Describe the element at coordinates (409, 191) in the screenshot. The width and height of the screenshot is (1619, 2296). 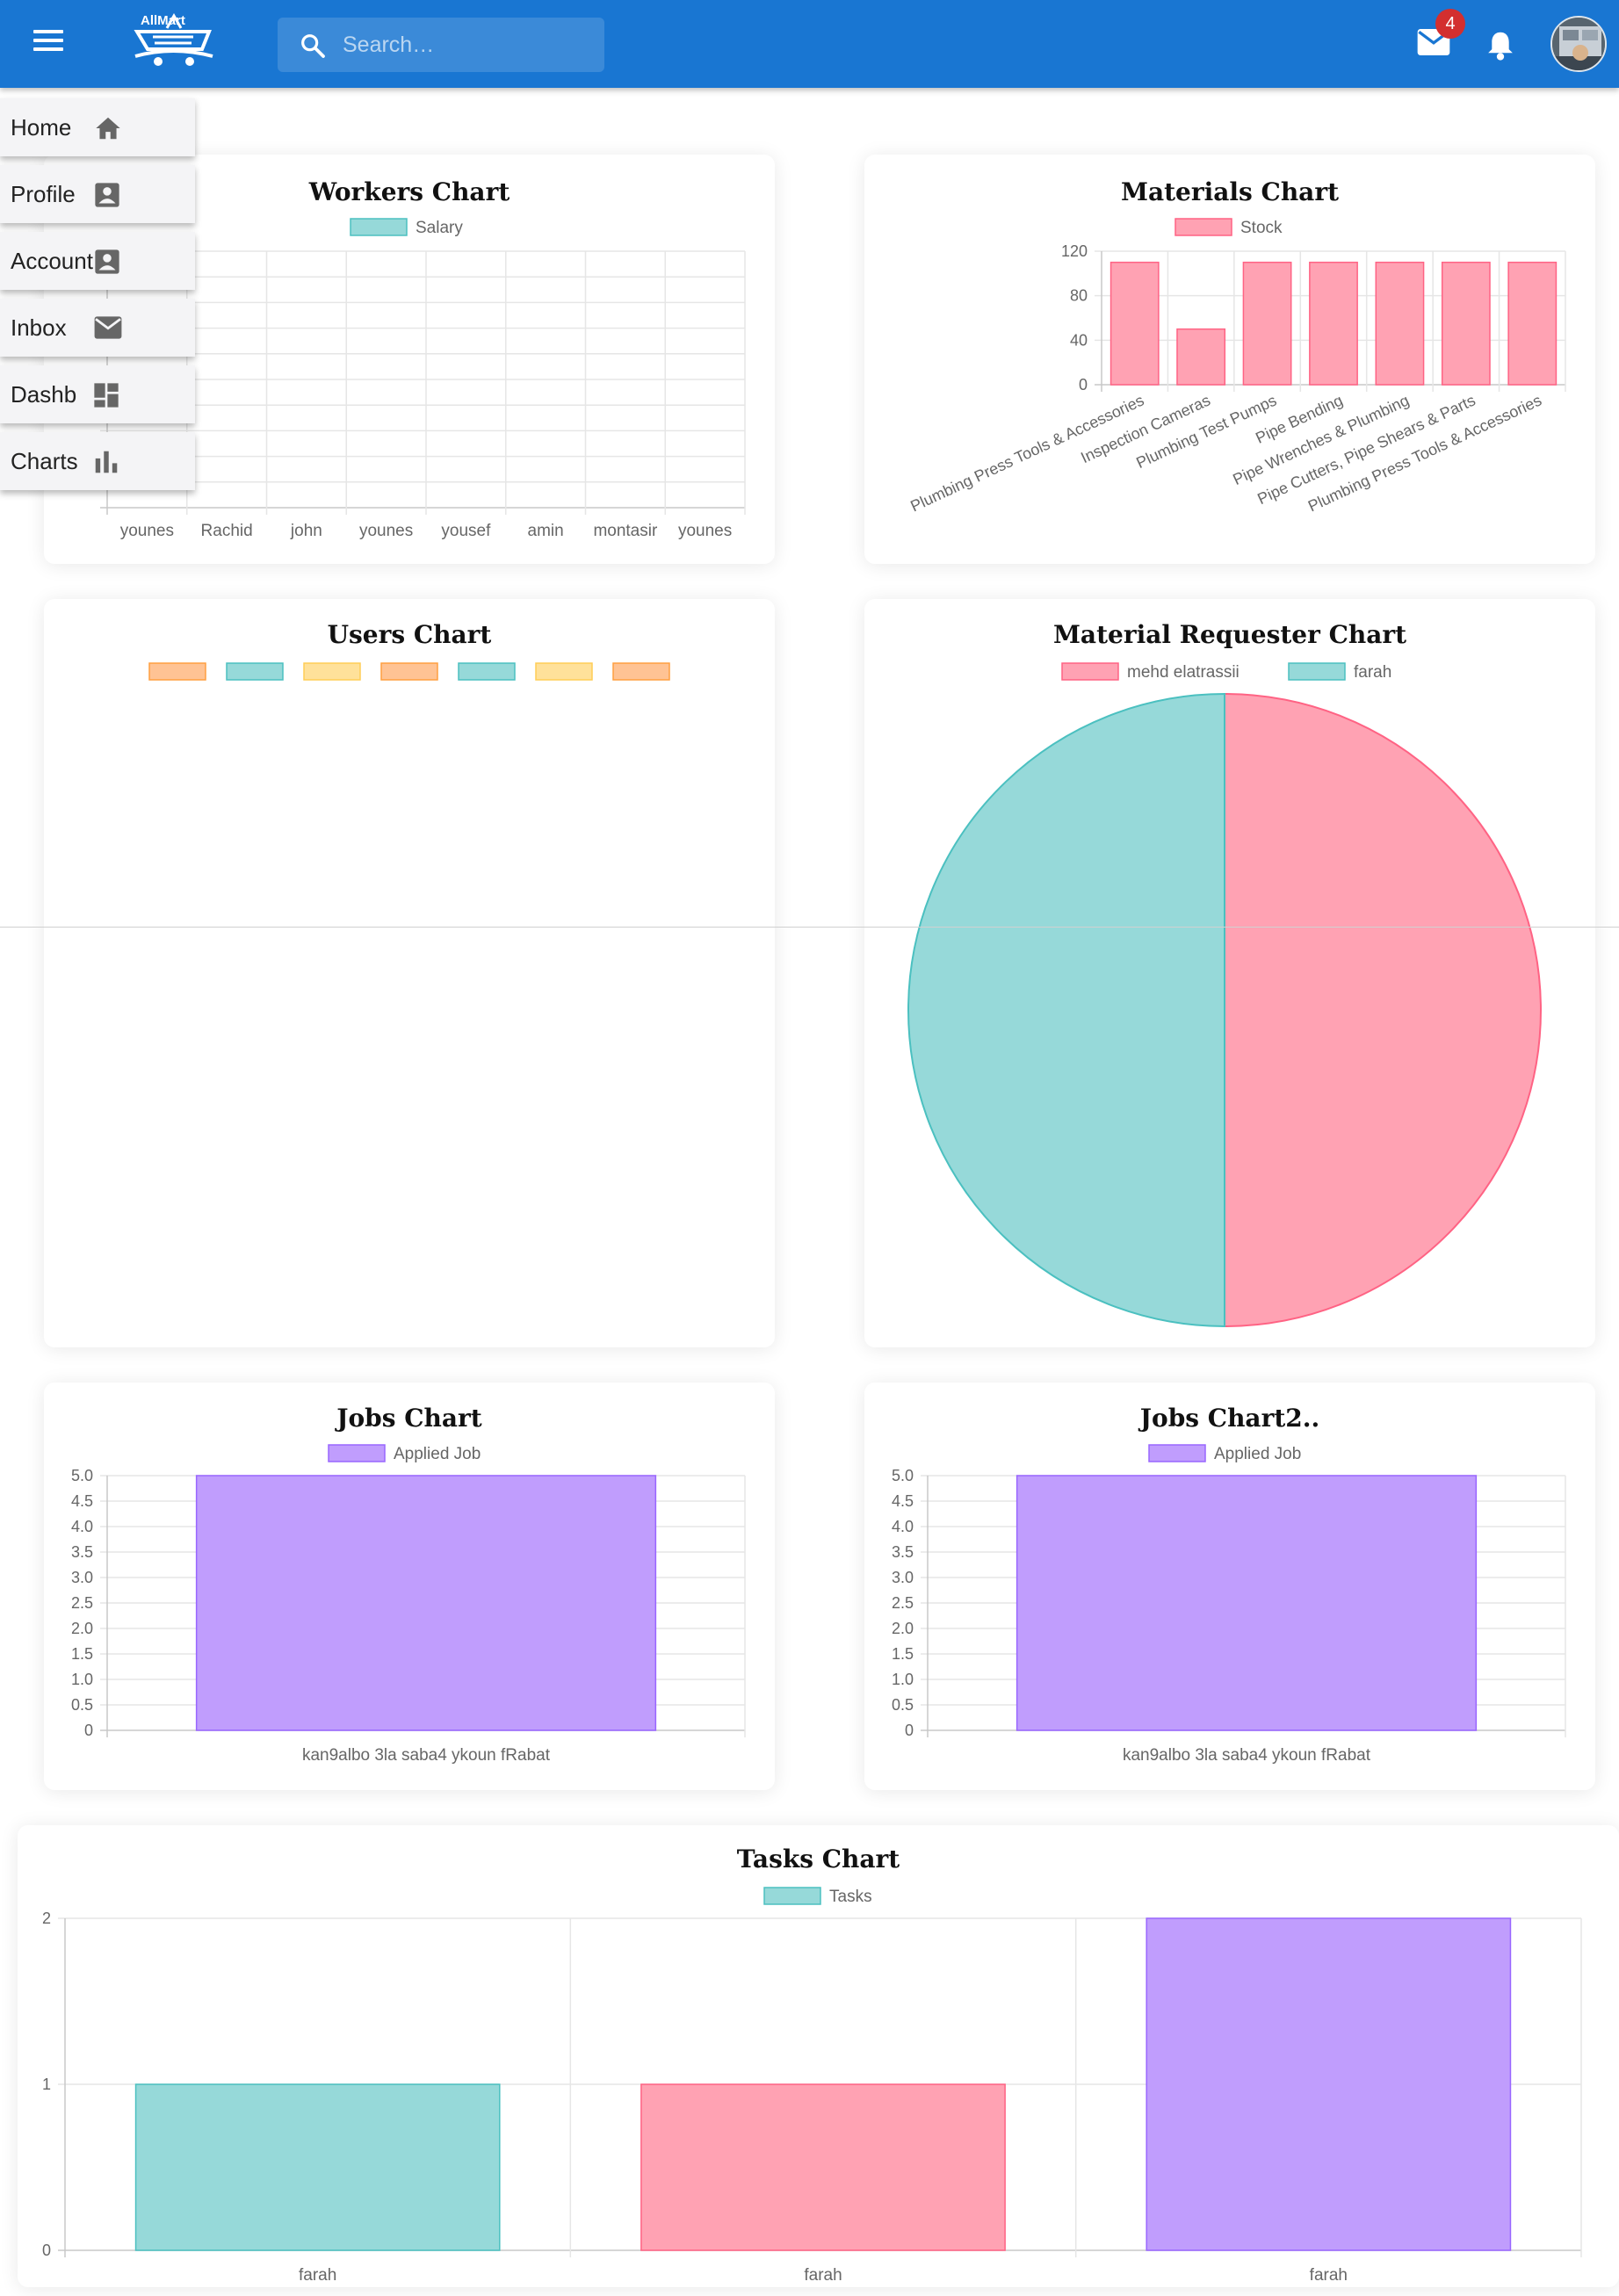
I see `chart-title: Workers Chart` at that location.